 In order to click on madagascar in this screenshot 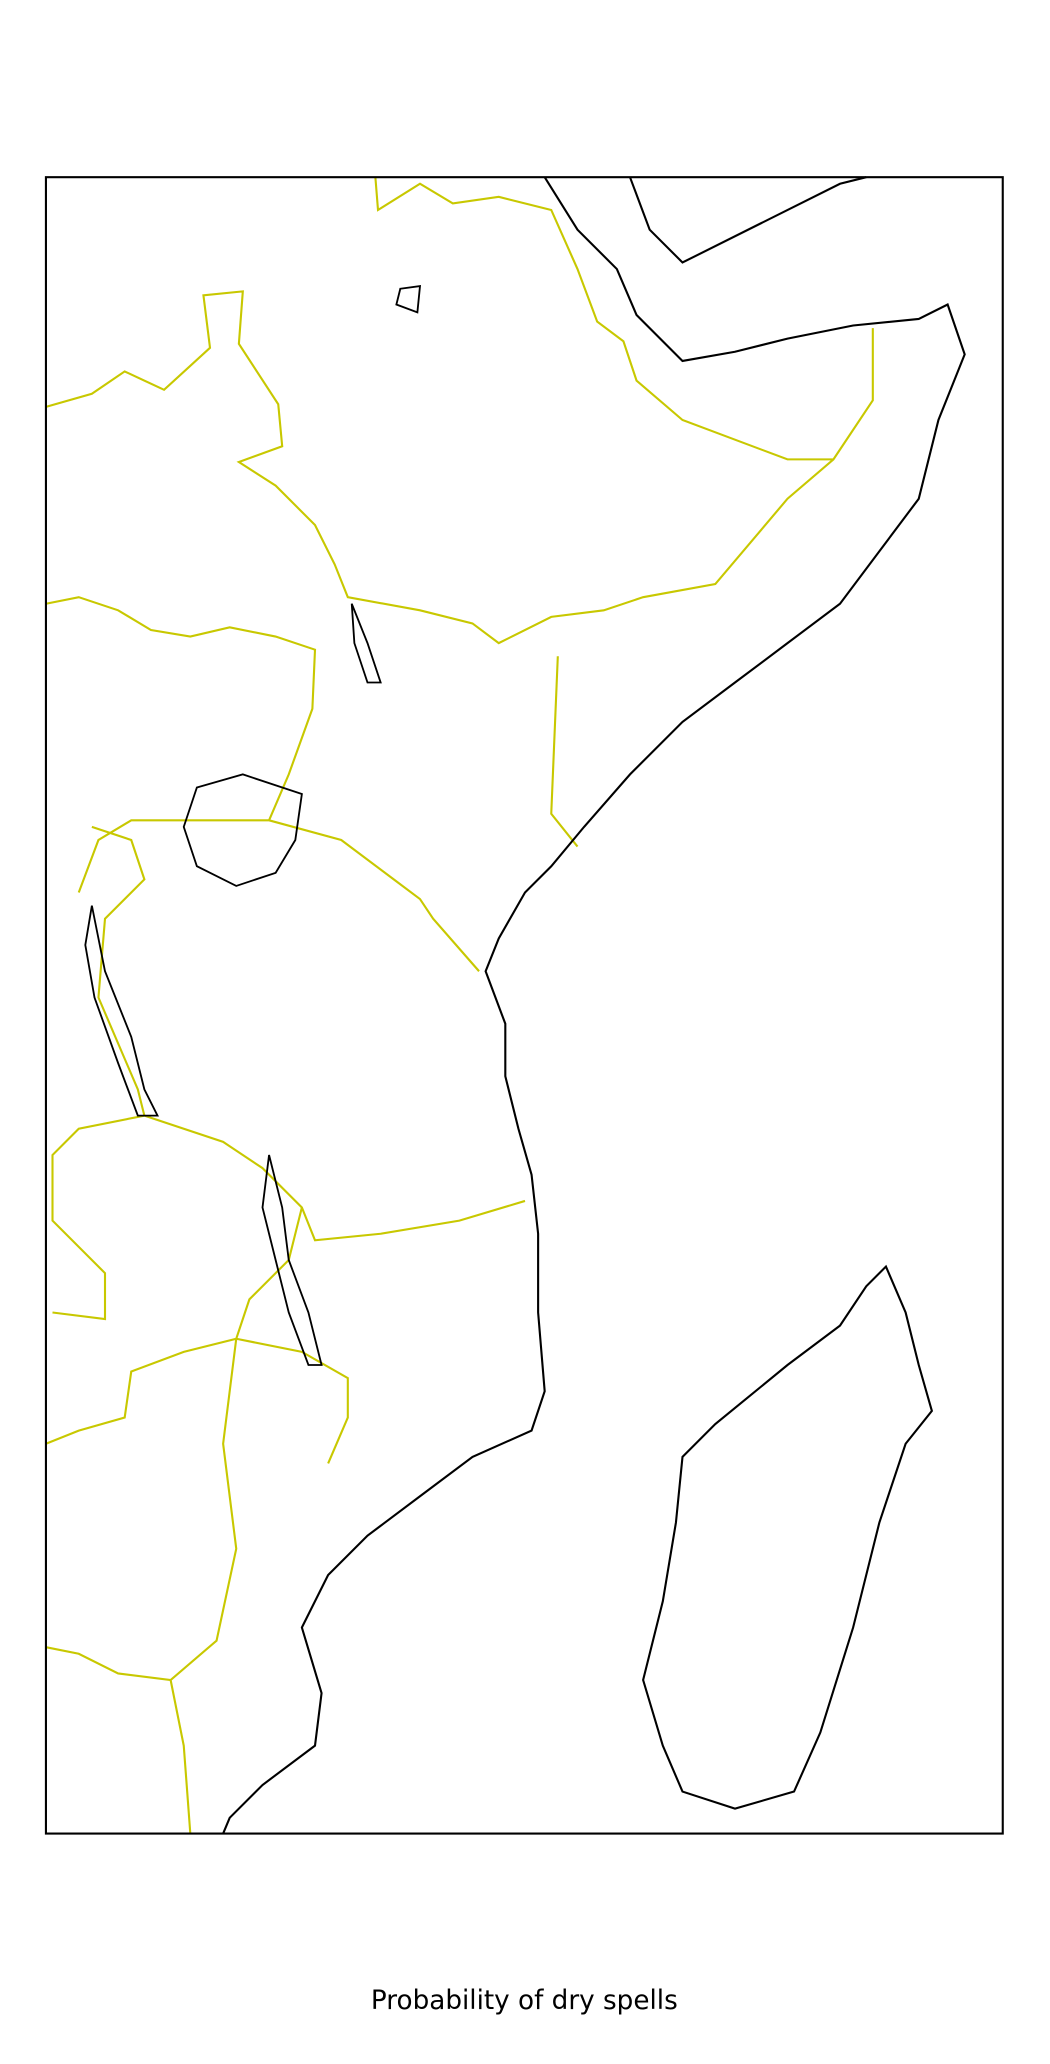, I will do `click(788, 1537)`.